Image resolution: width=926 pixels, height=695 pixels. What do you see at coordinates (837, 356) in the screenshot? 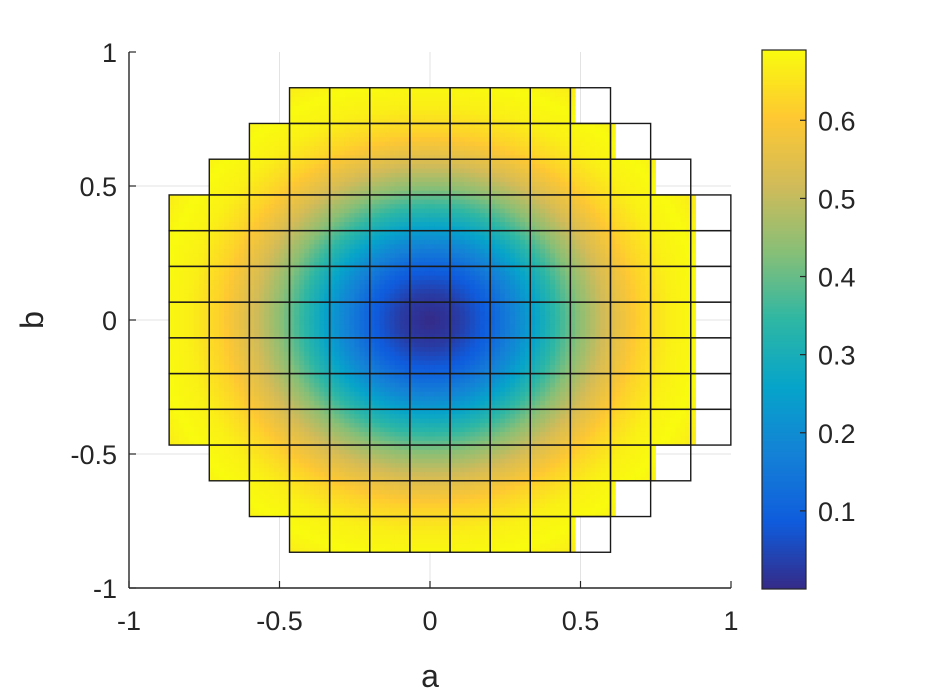
I see `colorbar-tick-label: 0.3` at bounding box center [837, 356].